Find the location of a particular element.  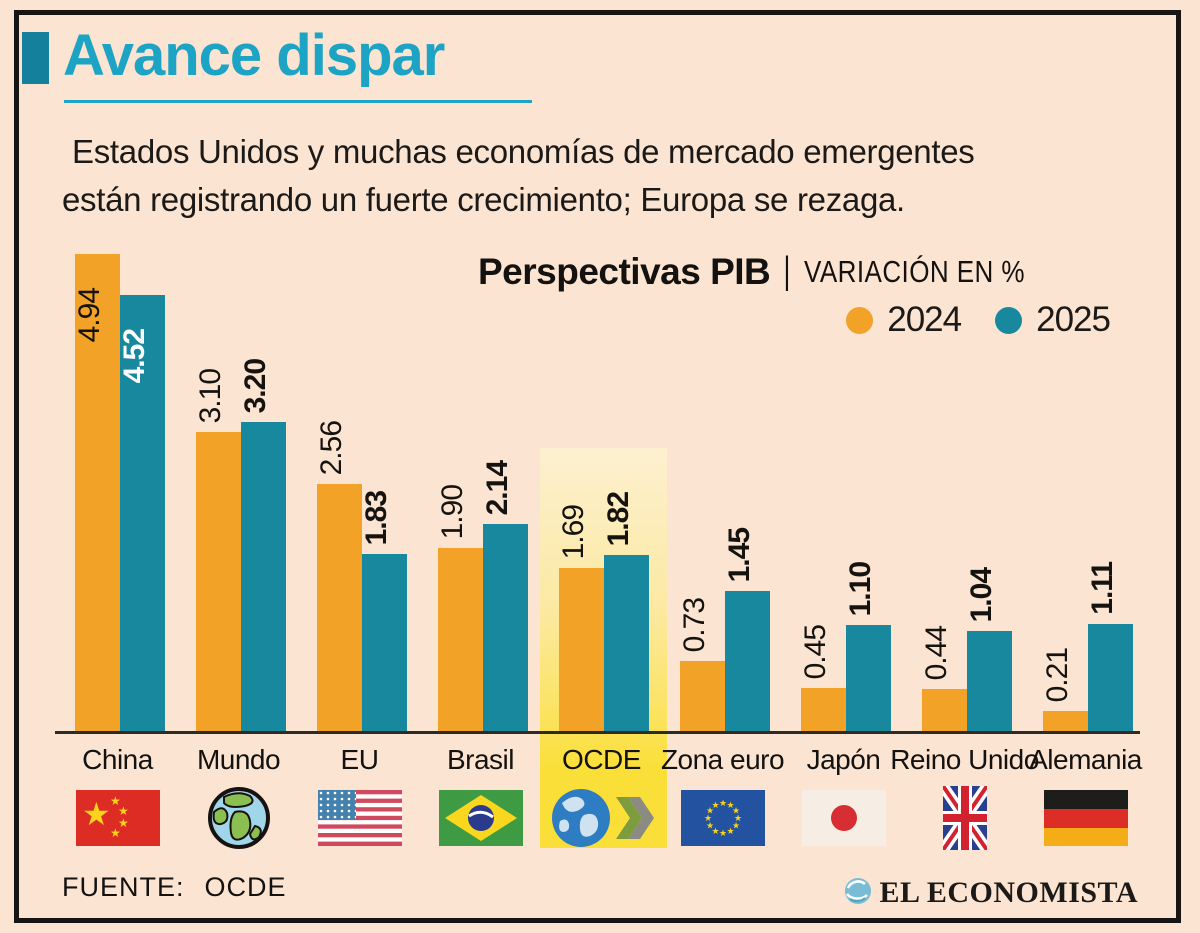

bar-2024-Brasil is located at coordinates (460, 639).